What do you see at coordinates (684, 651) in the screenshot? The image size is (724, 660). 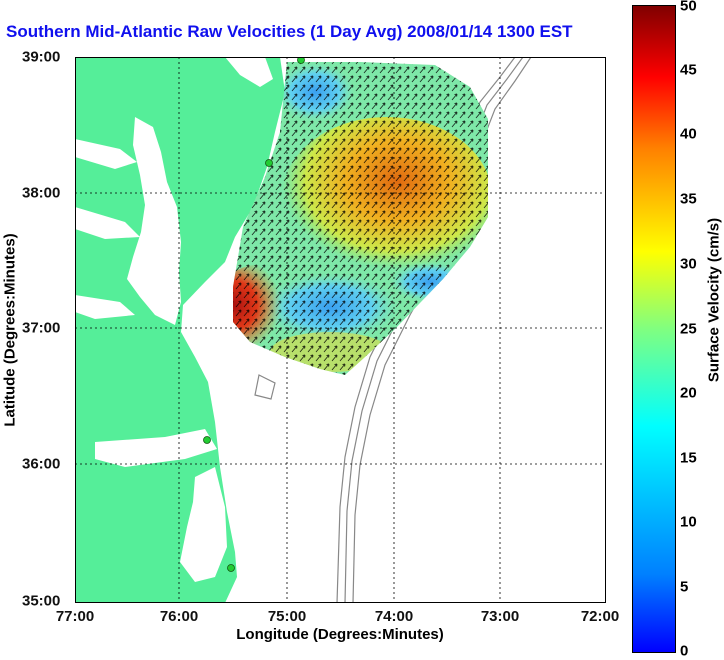 I see `colorbar-tick: 0` at bounding box center [684, 651].